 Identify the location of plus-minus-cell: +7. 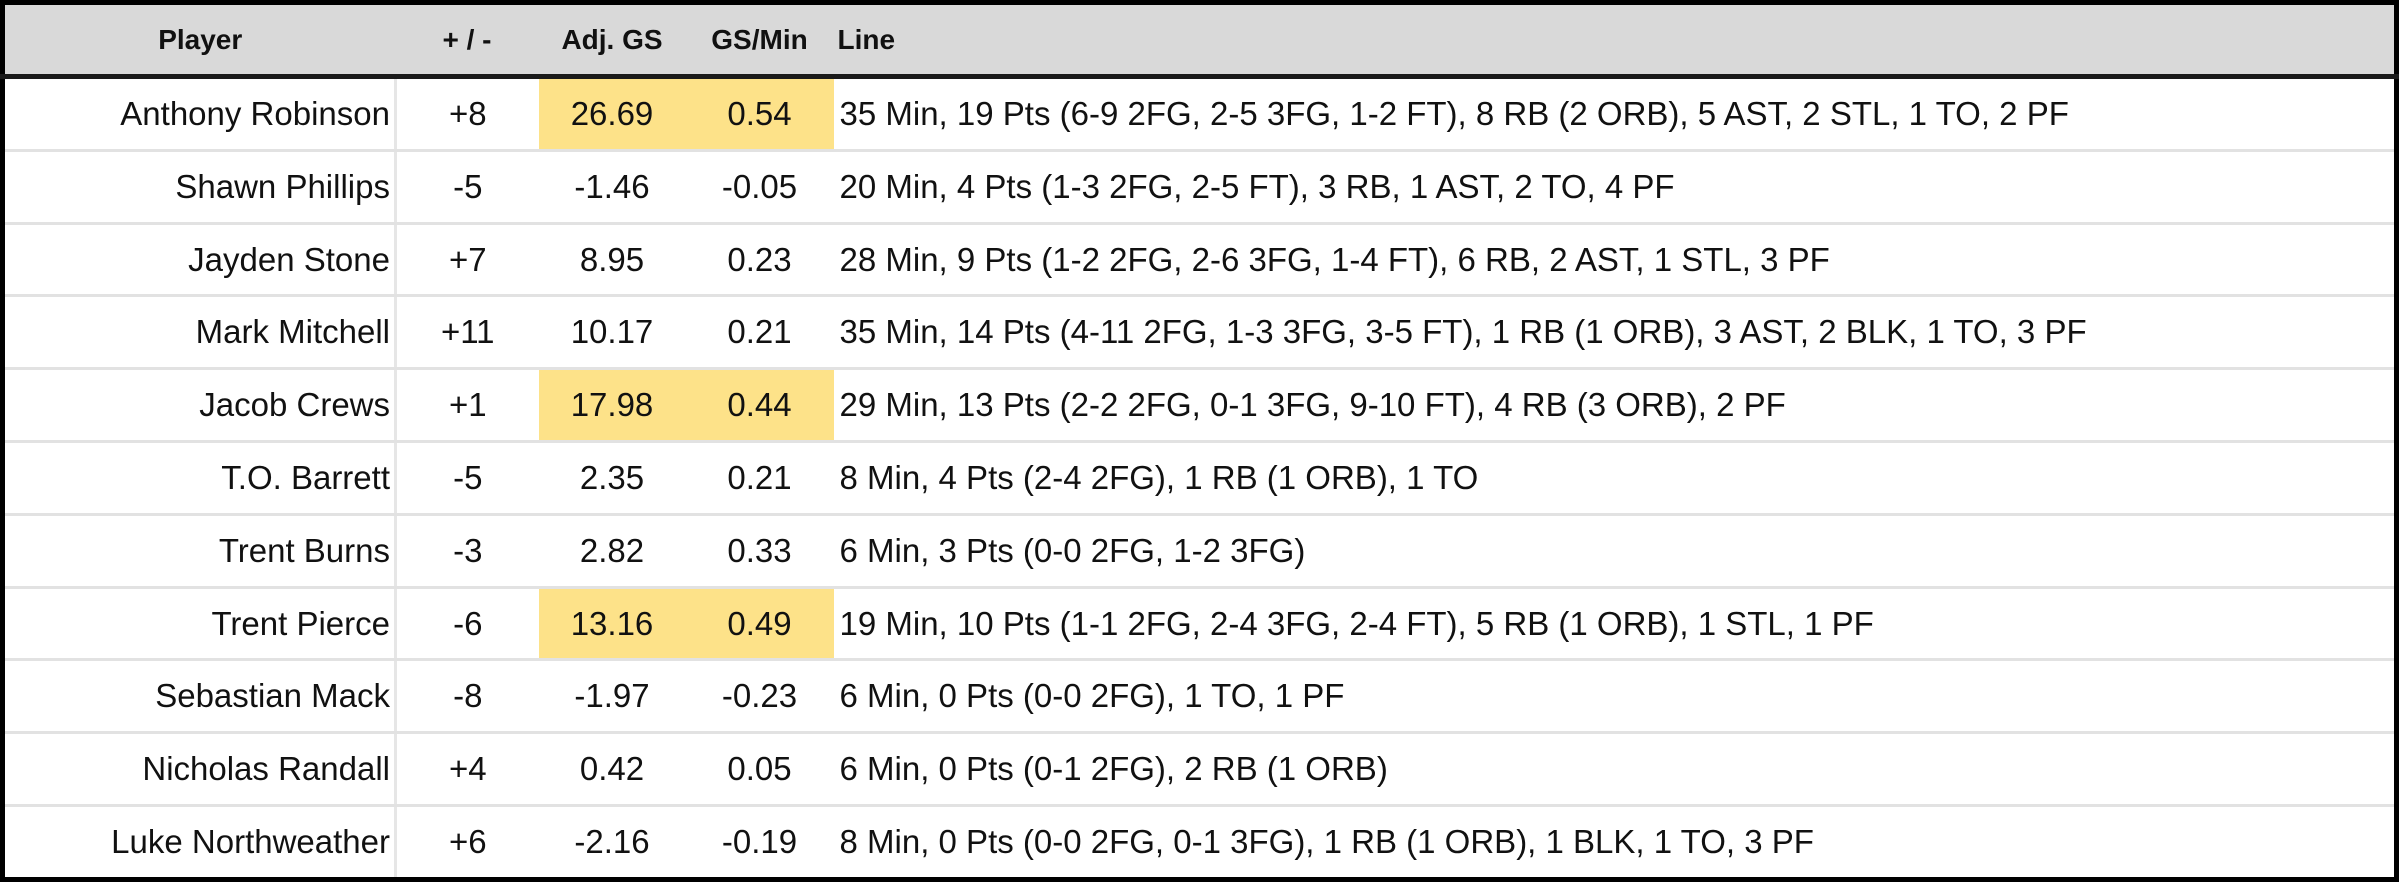
(467, 260).